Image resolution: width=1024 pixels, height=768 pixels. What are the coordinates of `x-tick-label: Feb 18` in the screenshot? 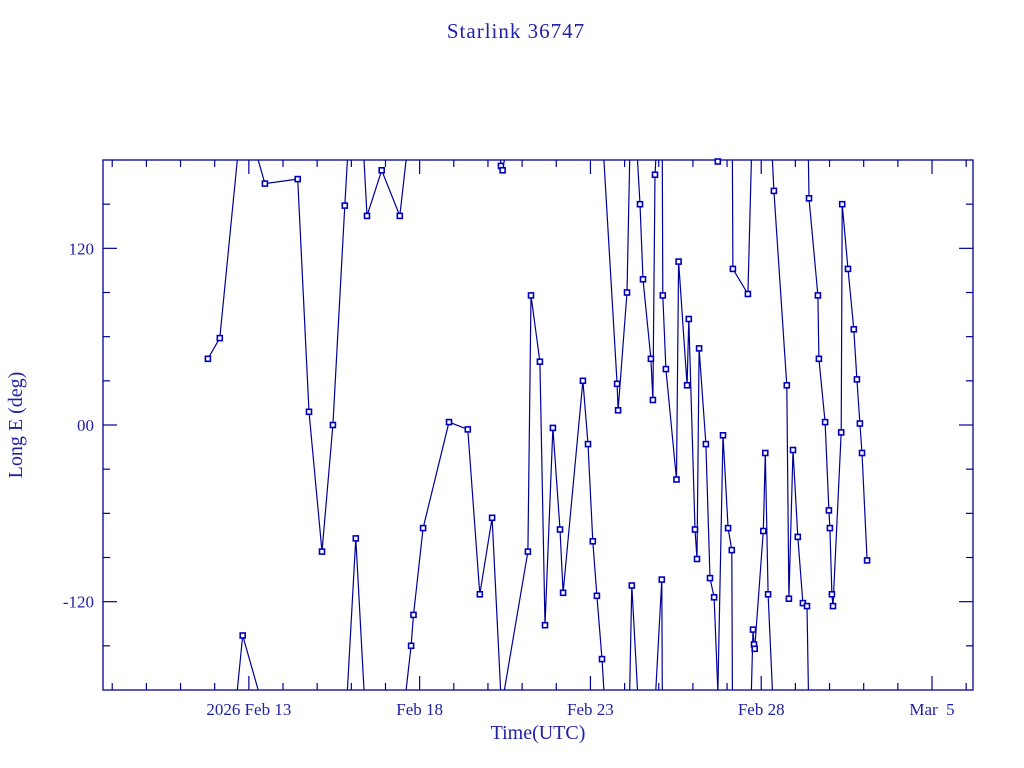 It's located at (419, 709).